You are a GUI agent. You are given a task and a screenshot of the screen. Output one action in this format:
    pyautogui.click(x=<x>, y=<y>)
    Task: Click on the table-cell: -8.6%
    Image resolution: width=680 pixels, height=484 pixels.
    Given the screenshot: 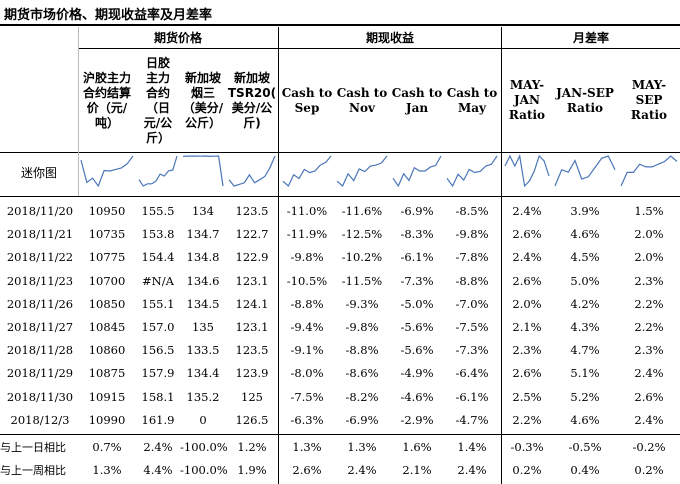 What is the action you would take?
    pyautogui.click(x=362, y=373)
    